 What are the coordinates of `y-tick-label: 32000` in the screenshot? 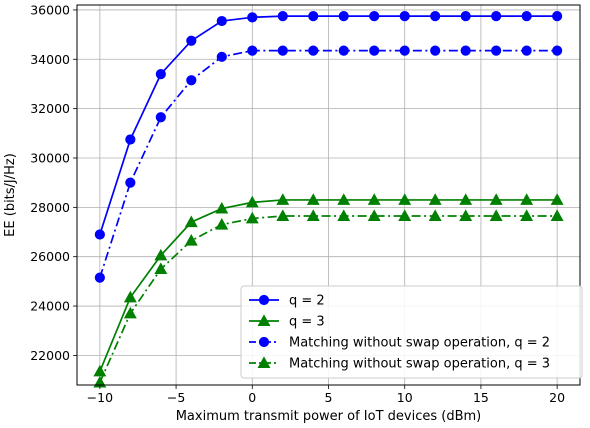 It's located at (50, 108).